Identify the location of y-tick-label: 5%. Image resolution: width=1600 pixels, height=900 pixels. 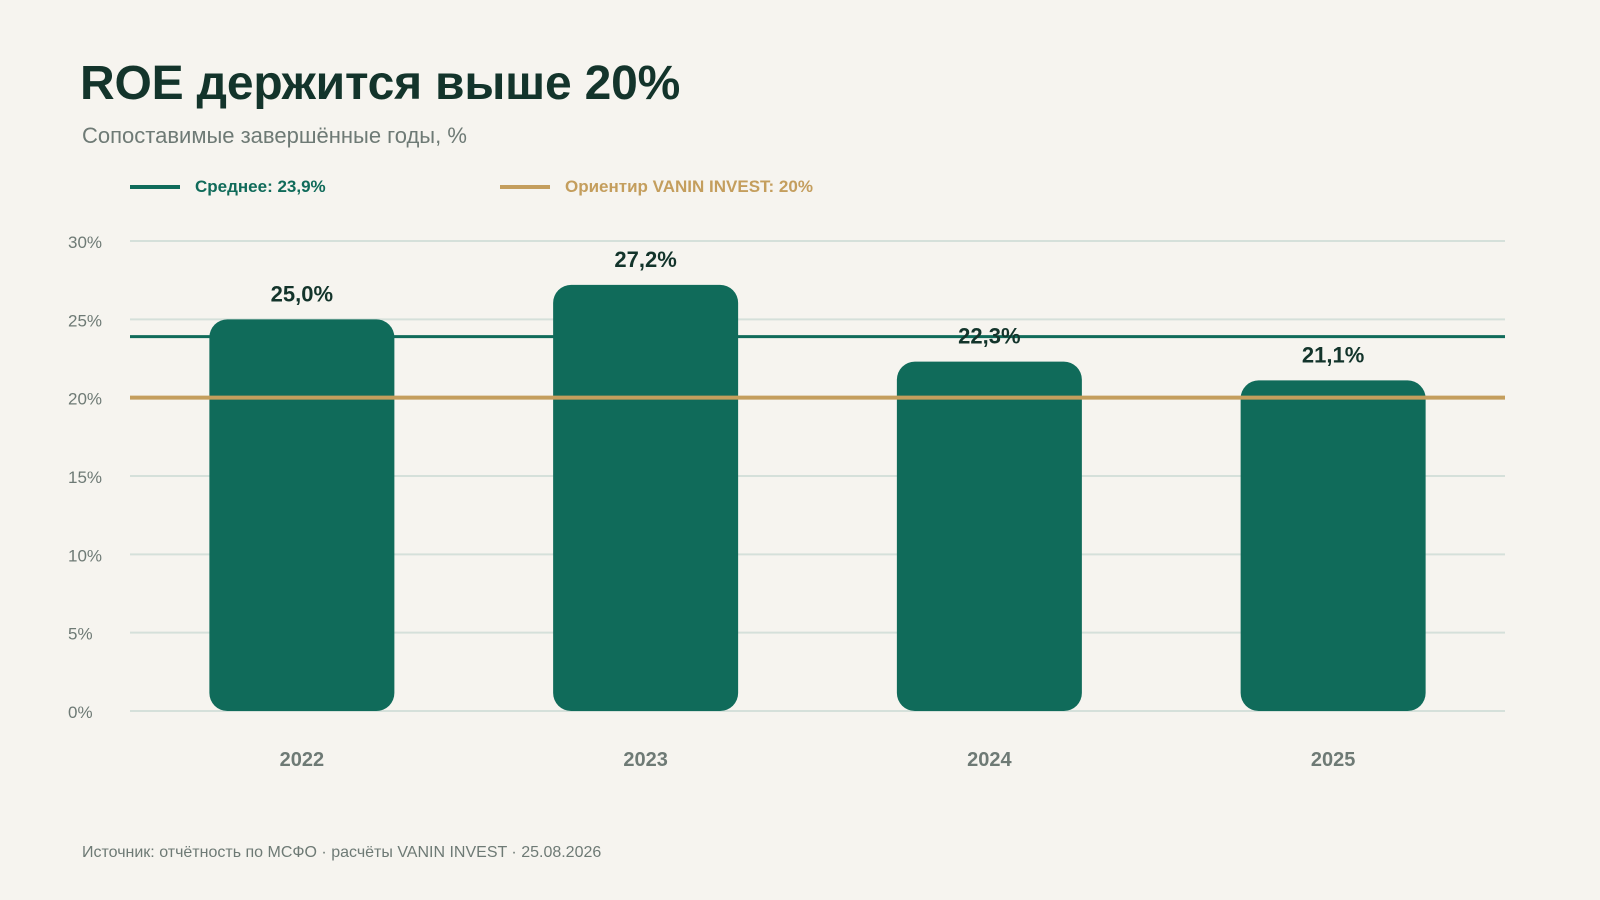
(80, 634).